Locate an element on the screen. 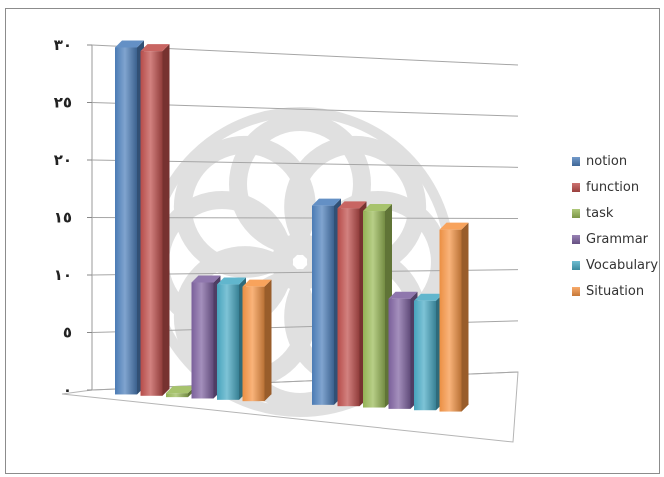  y-tick-label: ٠ is located at coordinates (67, 390).